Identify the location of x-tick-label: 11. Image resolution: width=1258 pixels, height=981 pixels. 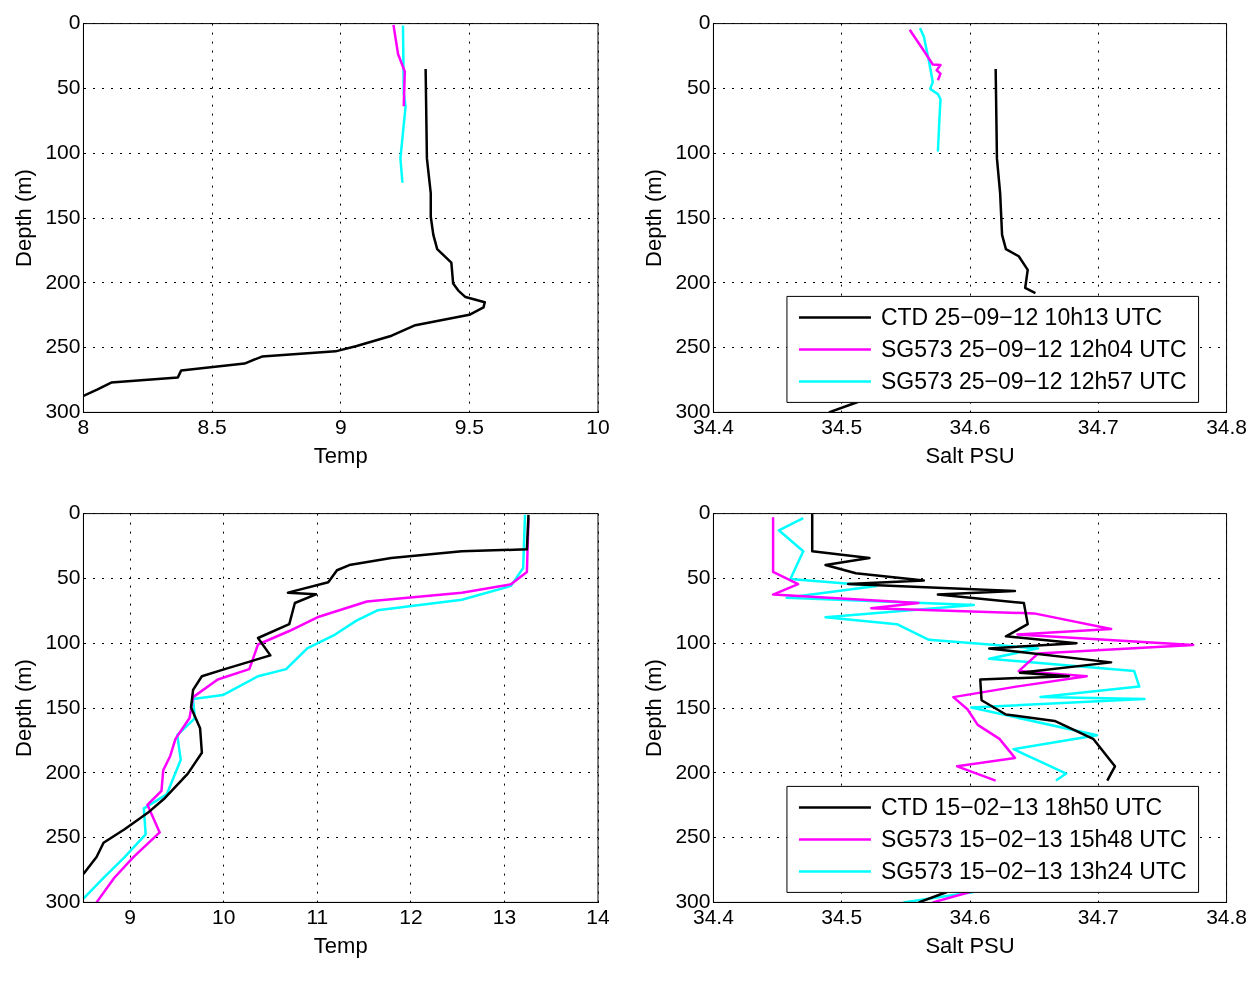
(317, 916).